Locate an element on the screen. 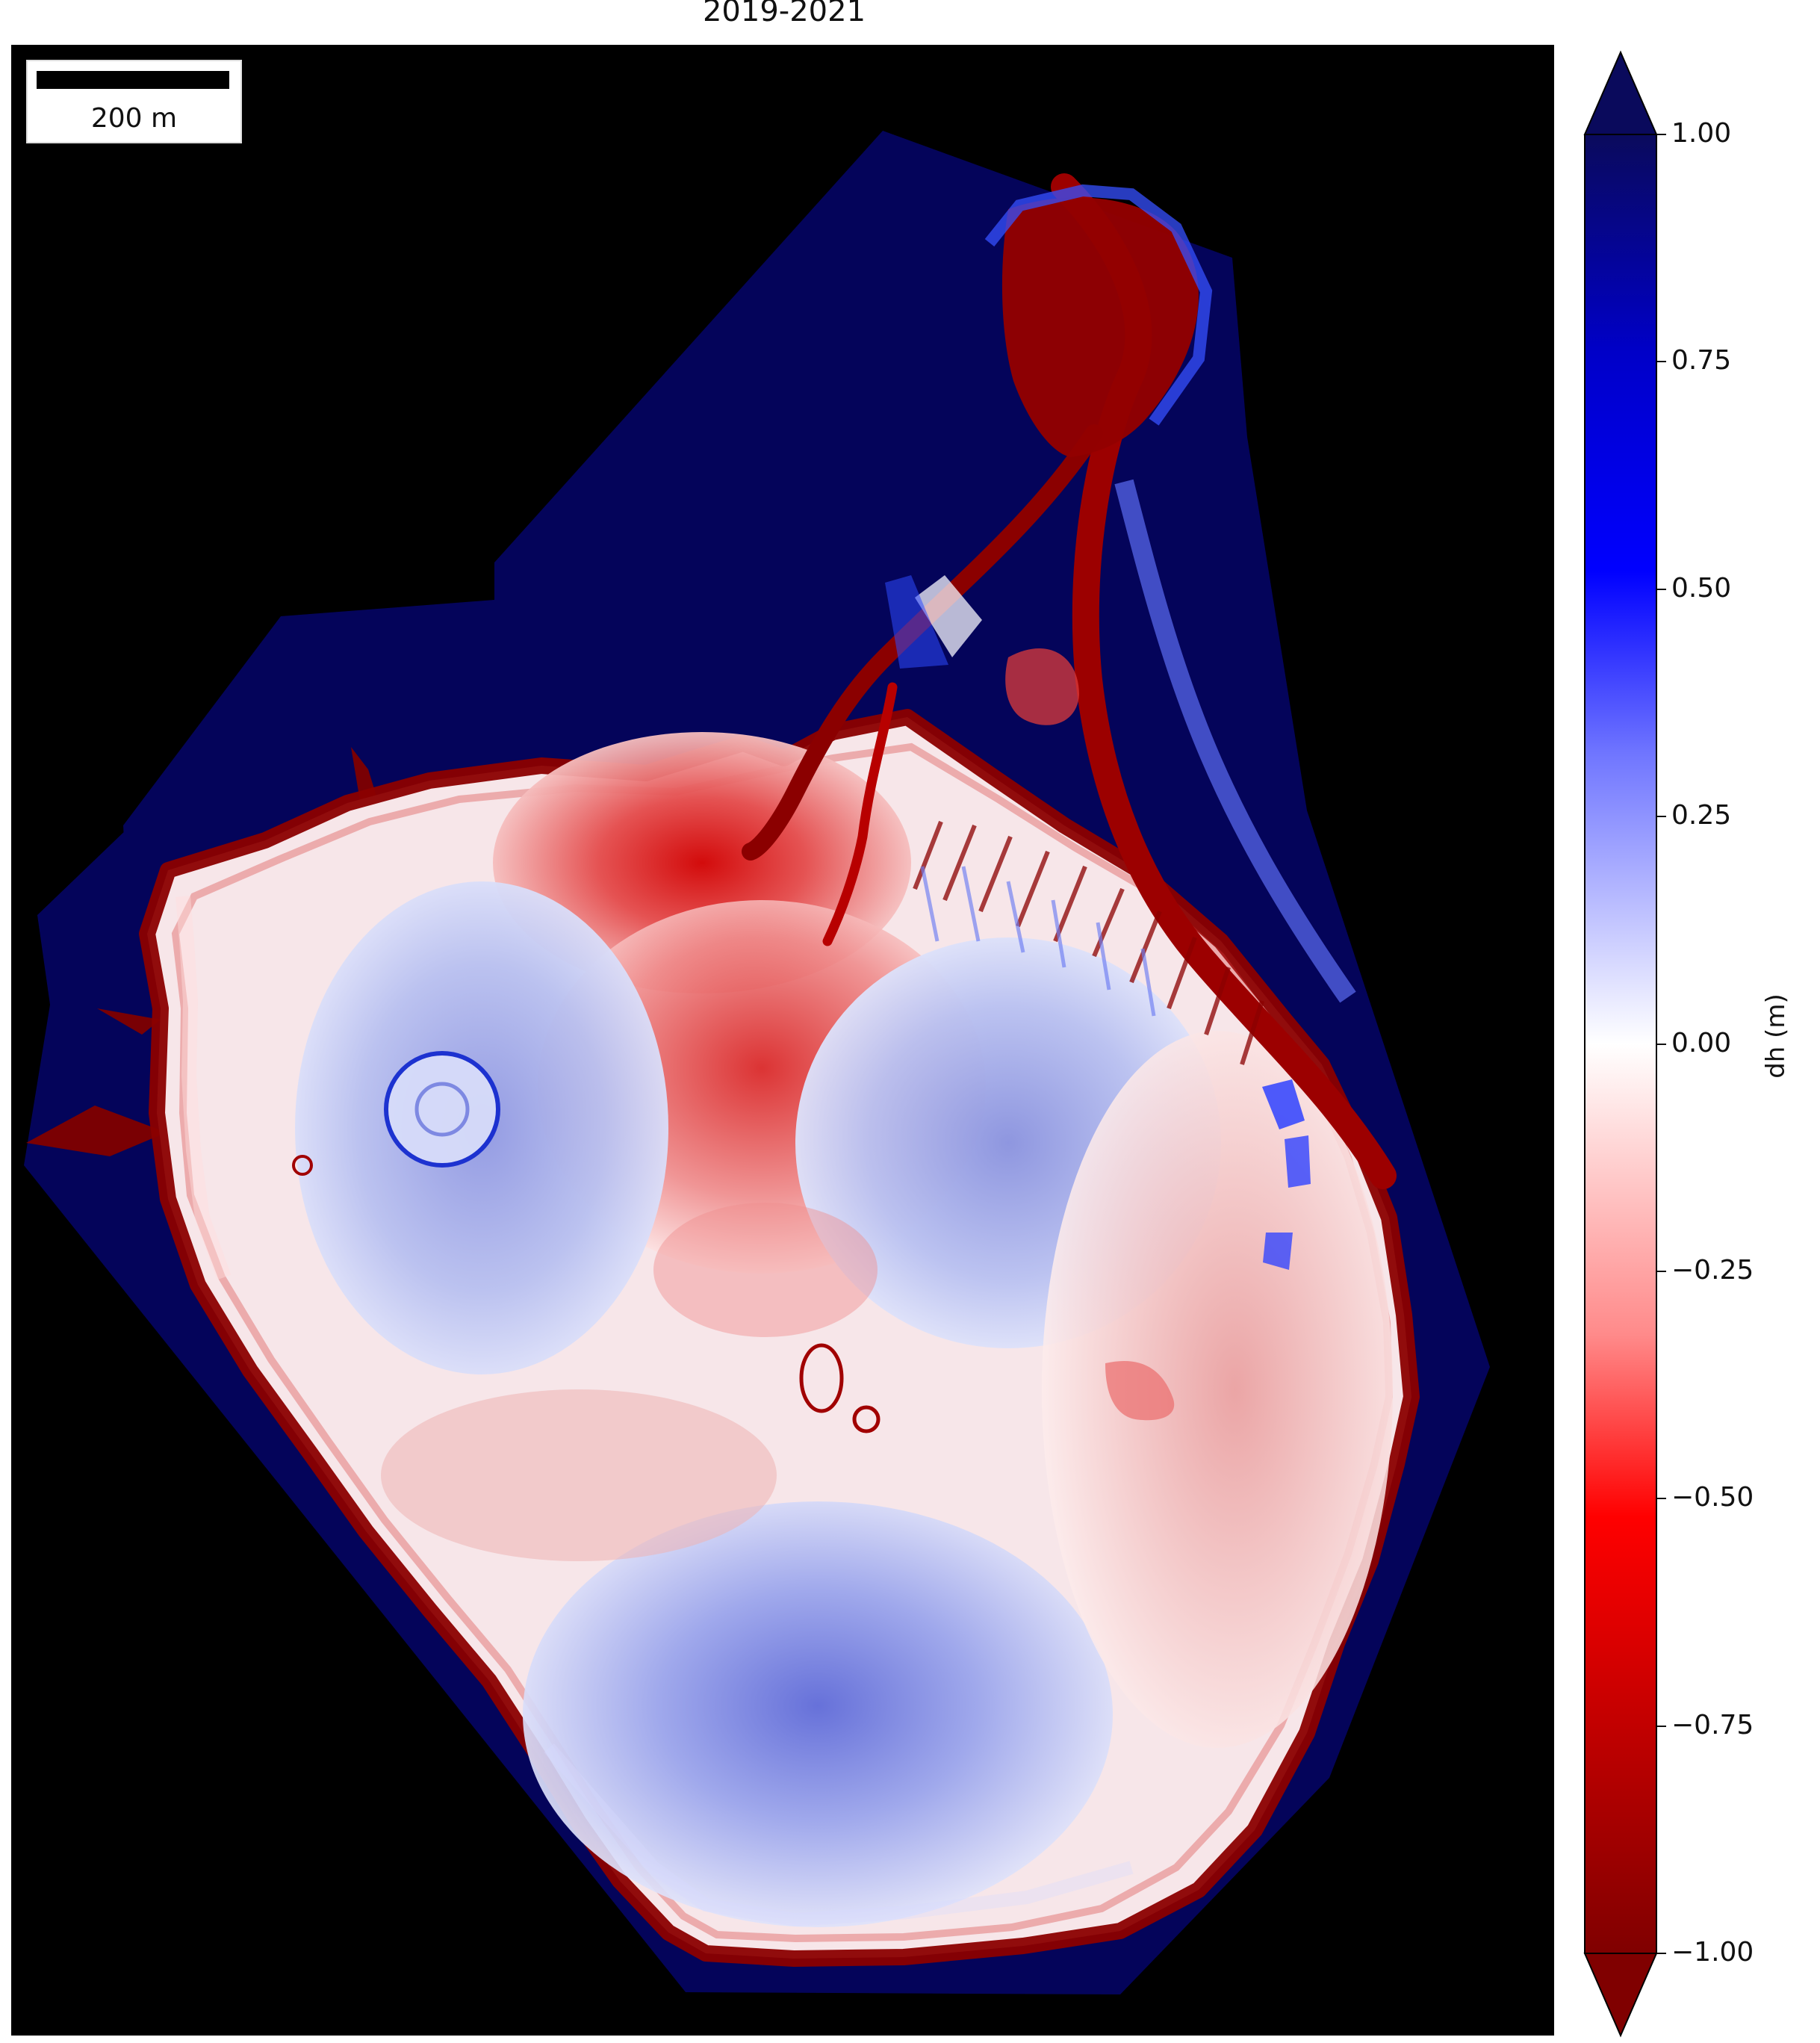 The image size is (1820, 2043). scalebar-box: 200 m is located at coordinates (134, 101).